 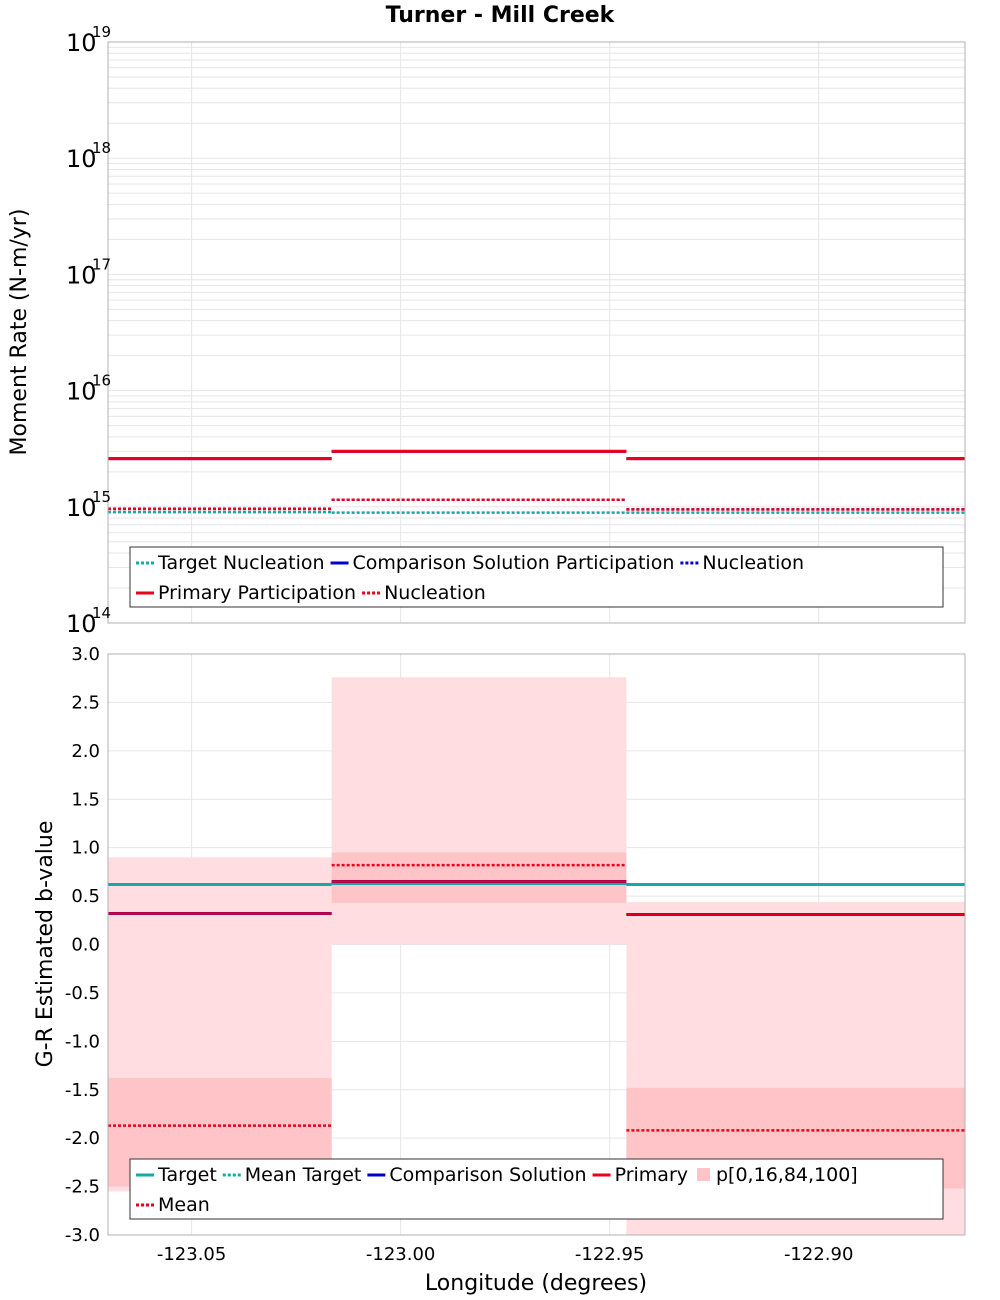 I want to click on bottom-y-tick-label: -3.0, so click(x=82, y=1235).